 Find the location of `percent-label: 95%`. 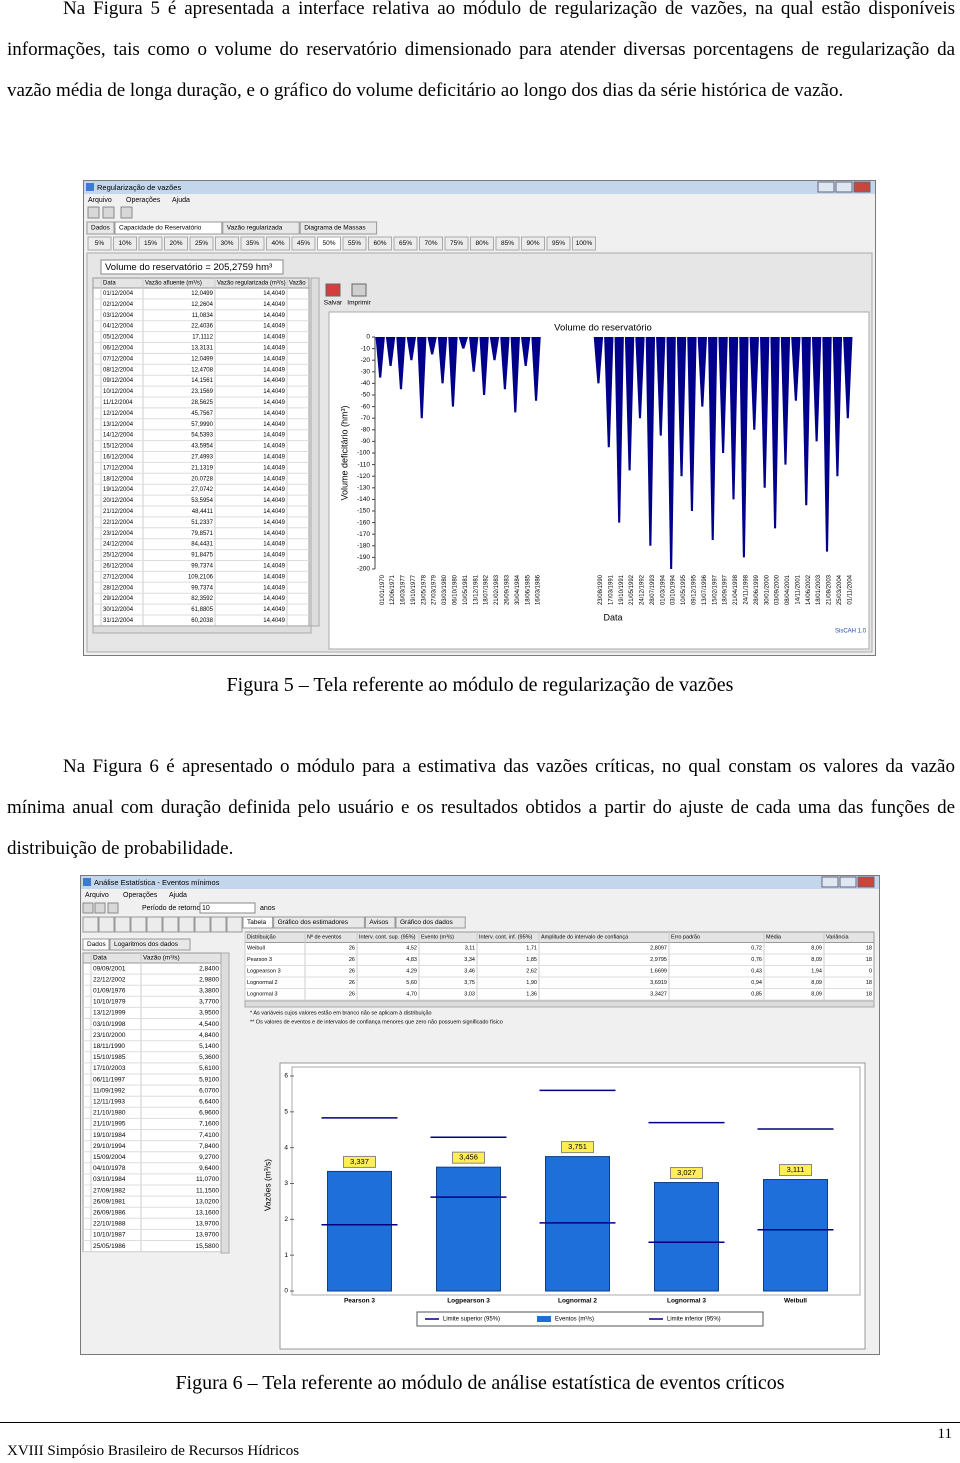

percent-label: 95% is located at coordinates (558, 243).